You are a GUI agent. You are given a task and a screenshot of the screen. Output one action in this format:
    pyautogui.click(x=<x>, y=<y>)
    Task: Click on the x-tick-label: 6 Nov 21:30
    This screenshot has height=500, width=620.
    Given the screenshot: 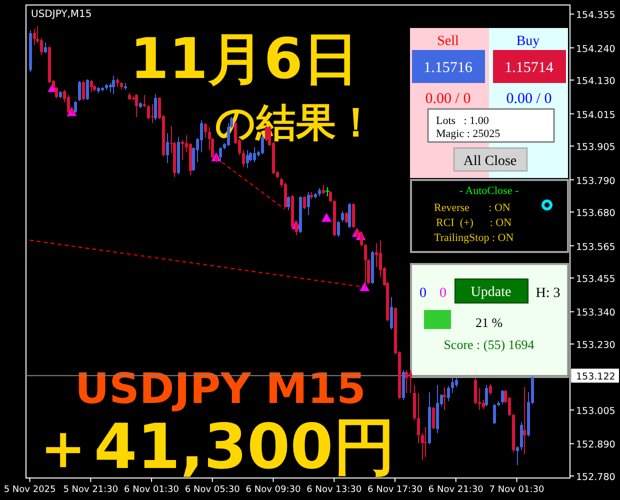 What is the action you would take?
    pyautogui.click(x=456, y=490)
    